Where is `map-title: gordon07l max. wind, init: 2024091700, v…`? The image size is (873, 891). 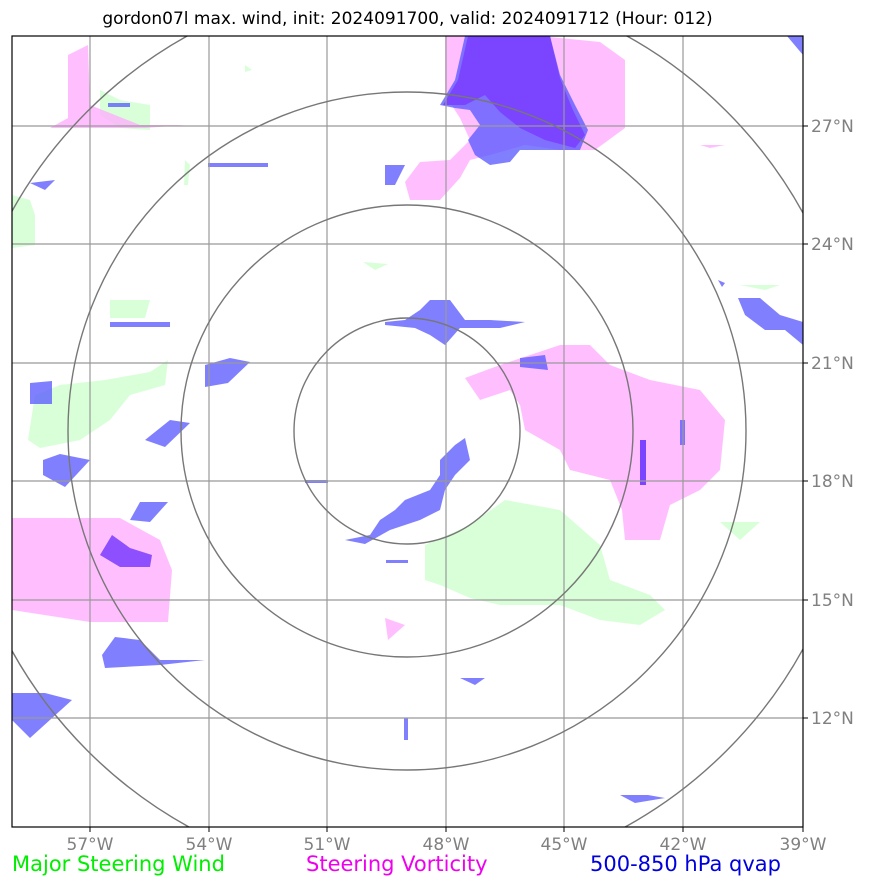
map-title: gordon07l max. wind, init: 2024091700, v… is located at coordinates (407, 19).